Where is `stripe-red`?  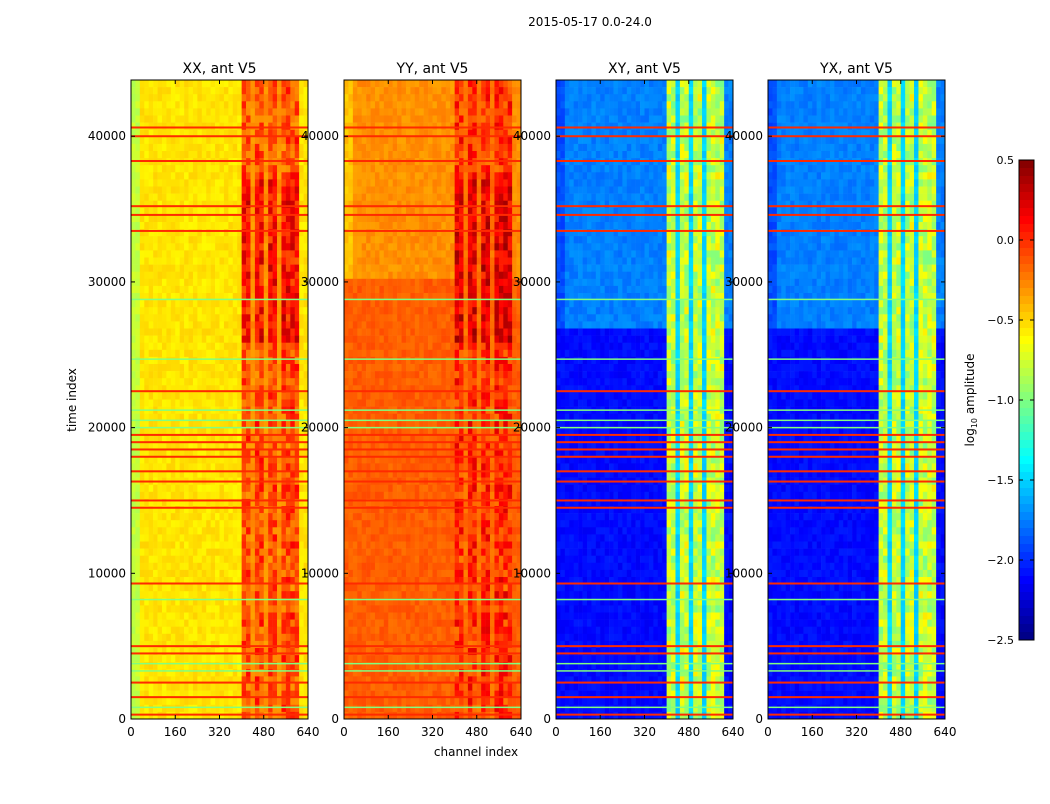 stripe-red is located at coordinates (219, 206).